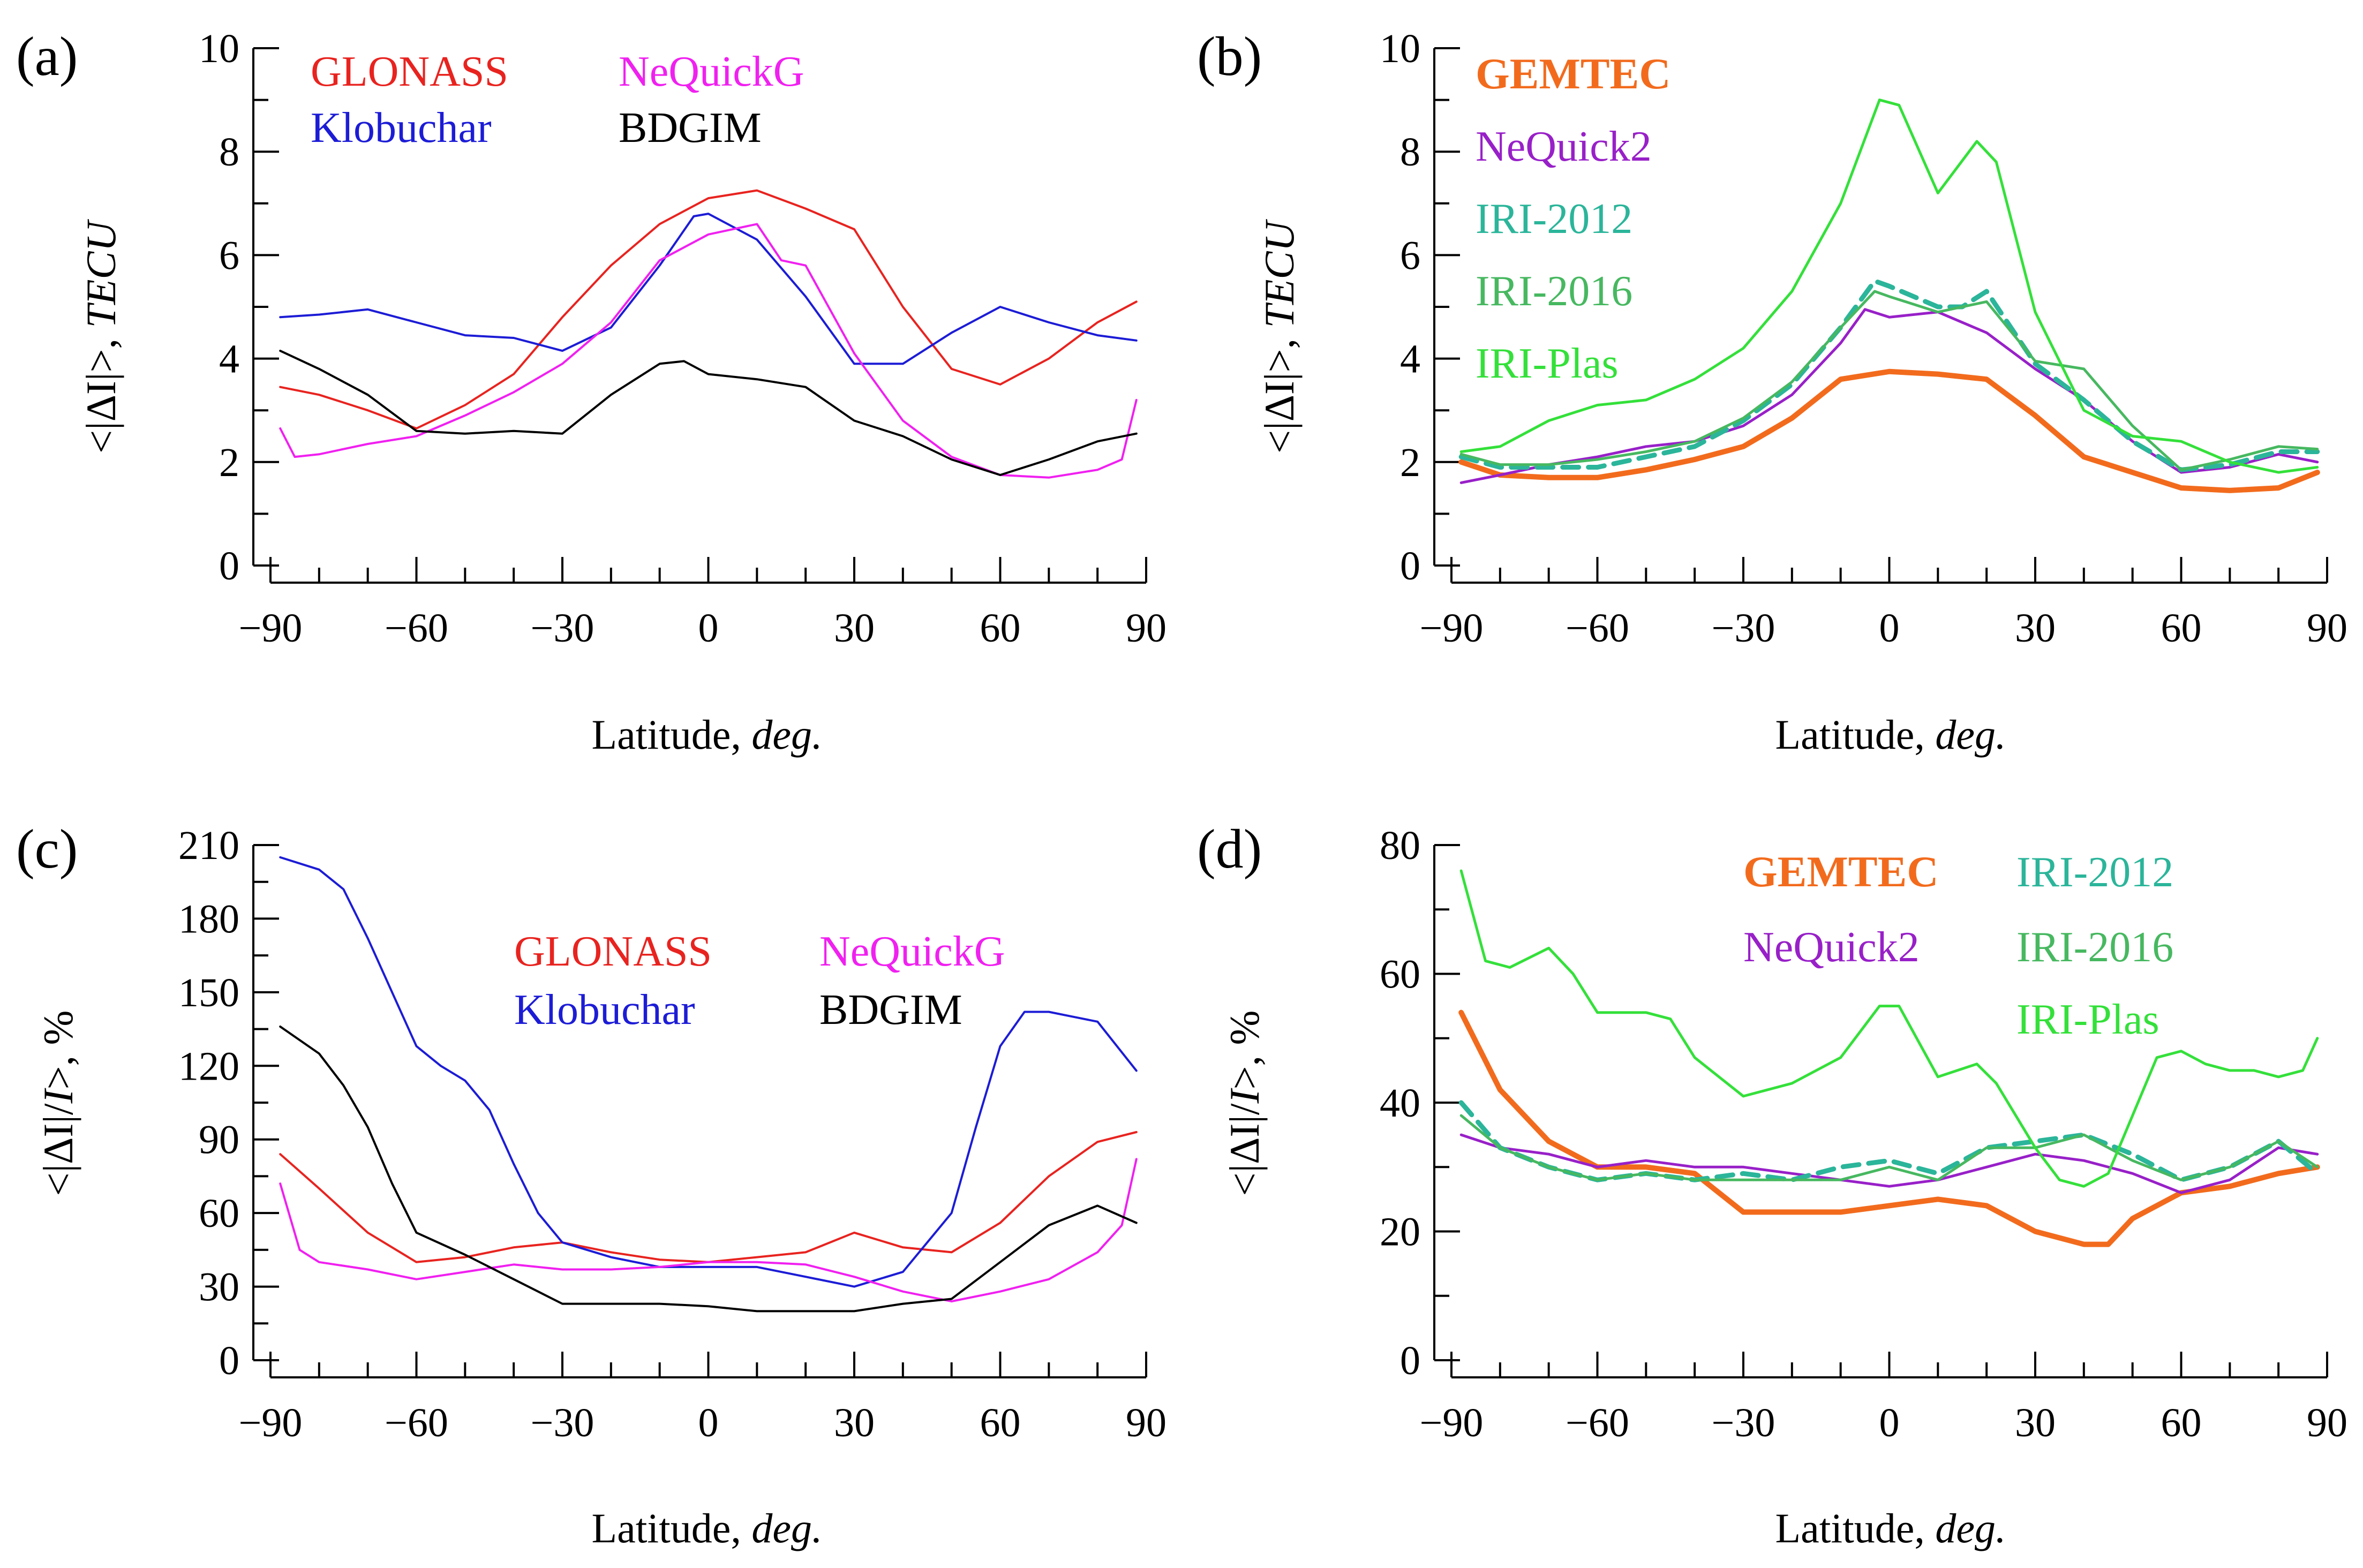 This screenshot has height=1568, width=2363. Describe the element at coordinates (1400, 975) in the screenshot. I see `panel-d-y-tick-label: 60` at that location.